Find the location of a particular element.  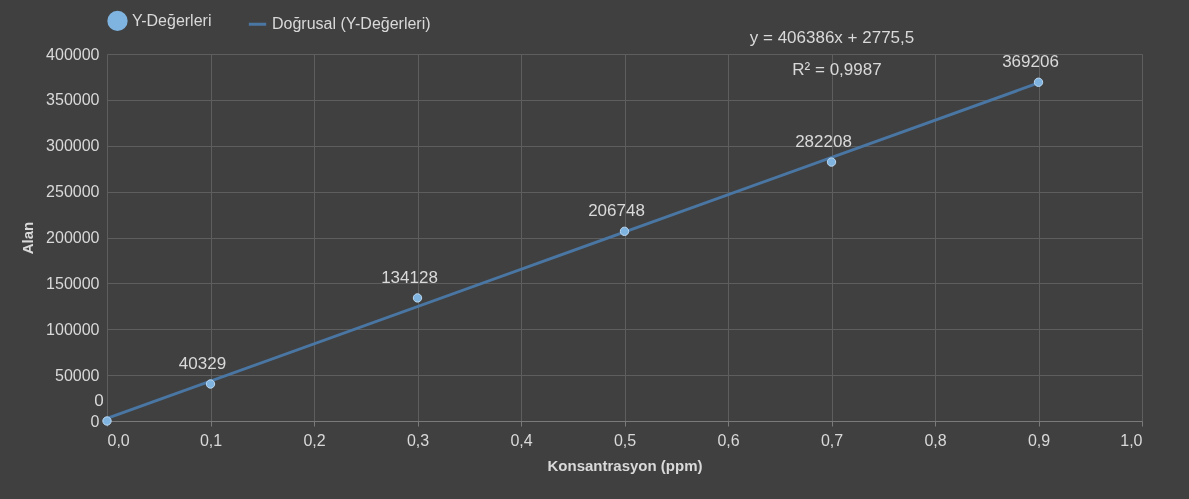

x-tick-label: 0,2 is located at coordinates (314, 440).